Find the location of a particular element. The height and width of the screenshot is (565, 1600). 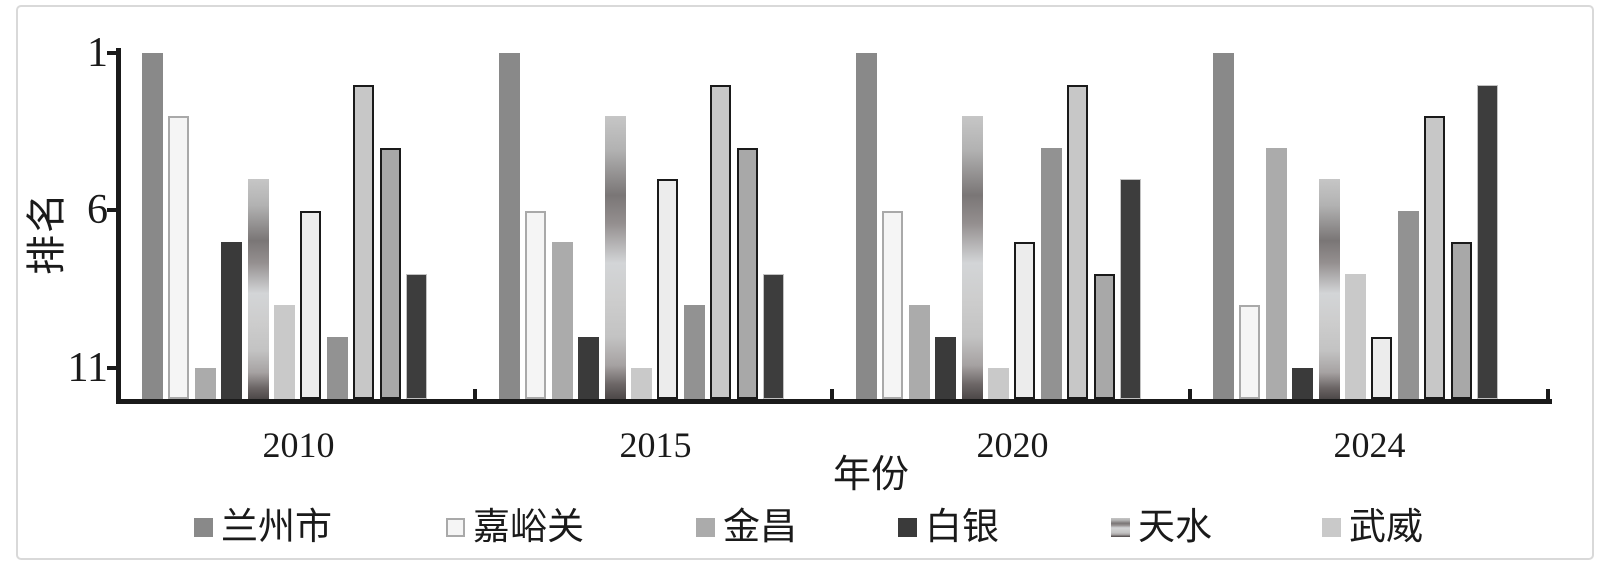

bar-2020-series10 is located at coordinates (1104, 336).